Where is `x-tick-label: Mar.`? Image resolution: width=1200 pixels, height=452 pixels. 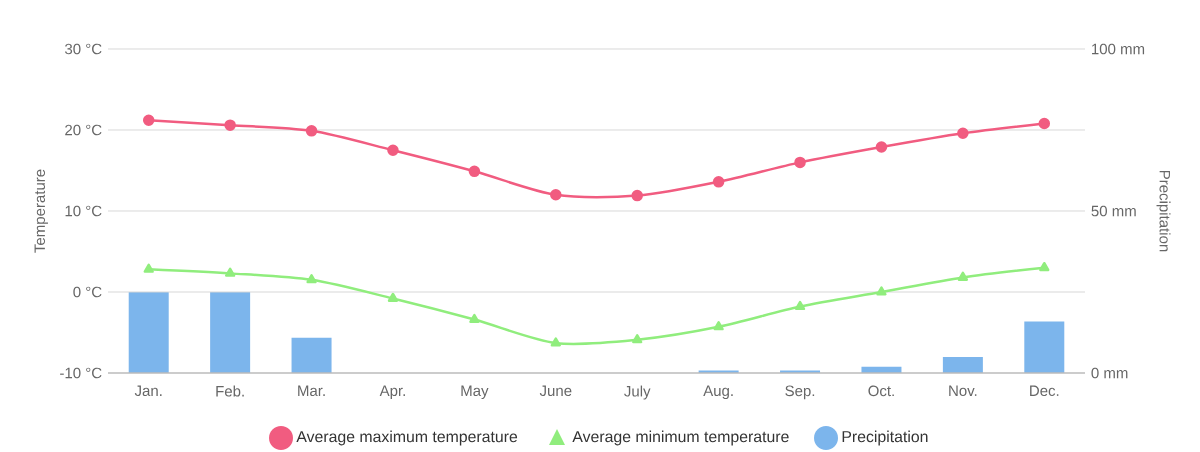
x-tick-label: Mar. is located at coordinates (311, 391).